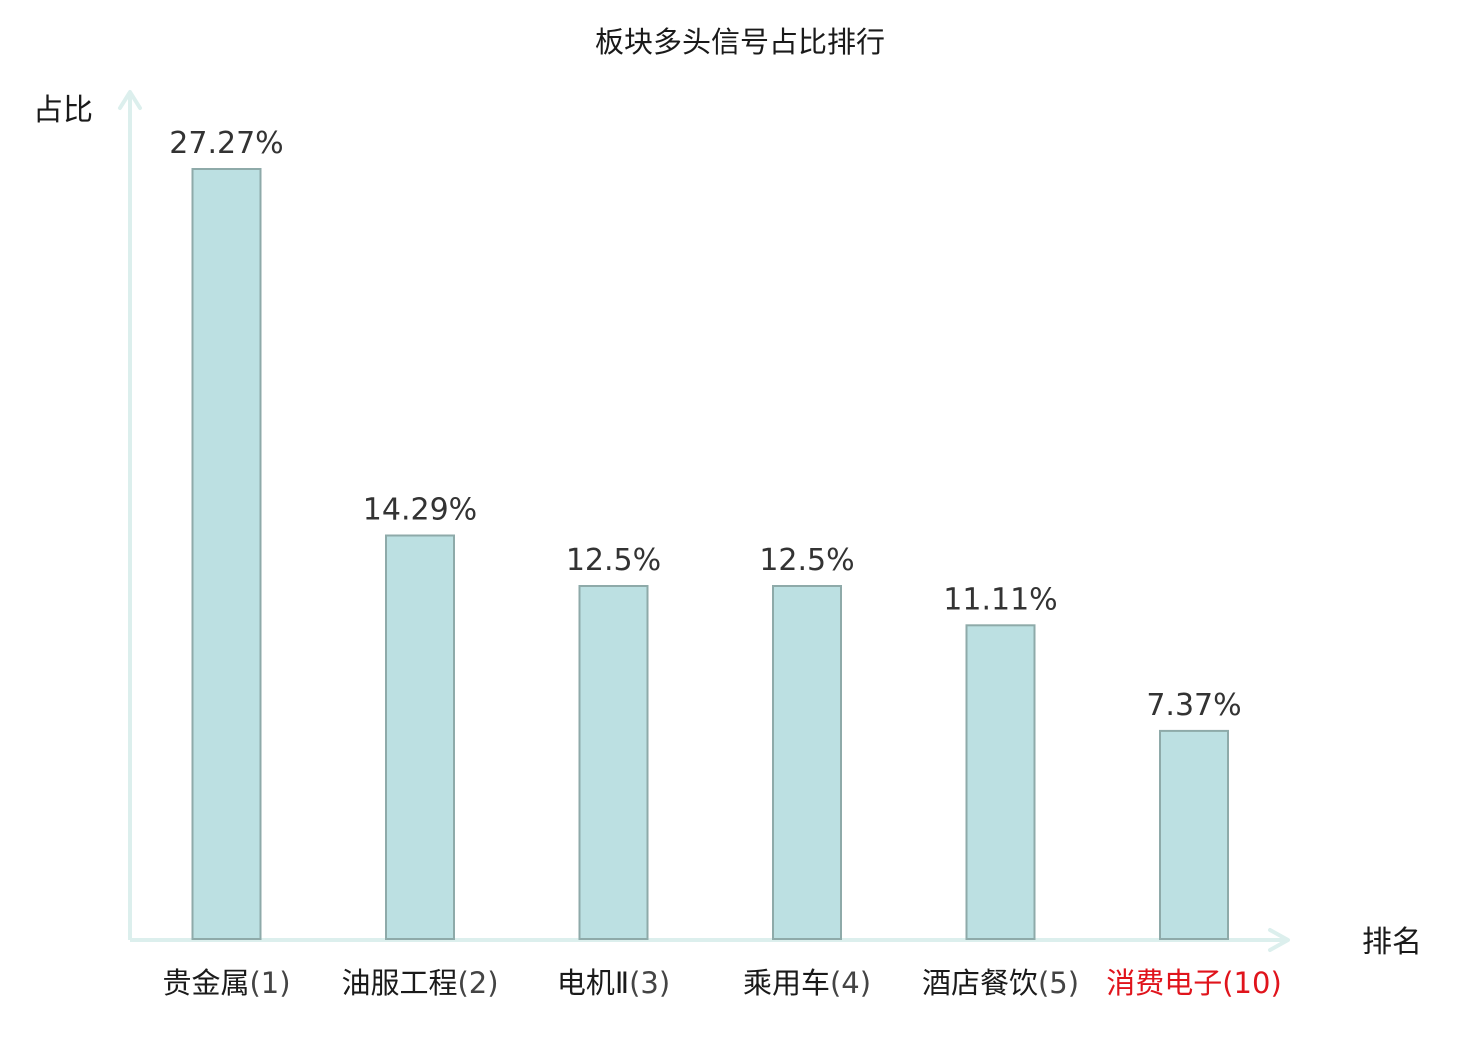 The height and width of the screenshot is (1040, 1480). Describe the element at coordinates (205, 983) in the screenshot. I see `category-name-1: 贵金属` at that location.